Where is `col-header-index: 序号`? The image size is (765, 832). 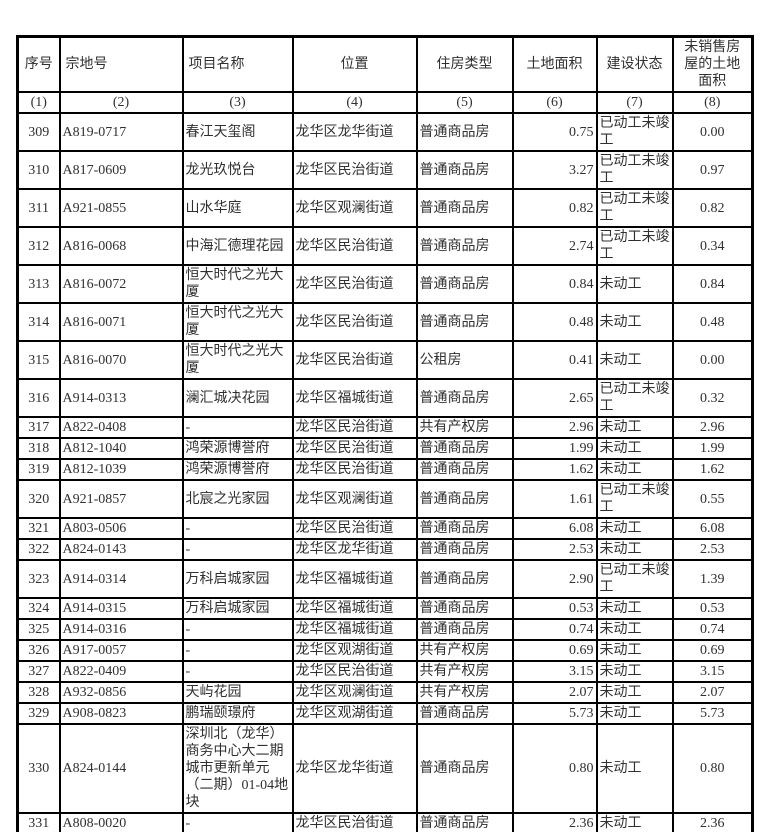 col-header-index: 序号 is located at coordinates (38, 64).